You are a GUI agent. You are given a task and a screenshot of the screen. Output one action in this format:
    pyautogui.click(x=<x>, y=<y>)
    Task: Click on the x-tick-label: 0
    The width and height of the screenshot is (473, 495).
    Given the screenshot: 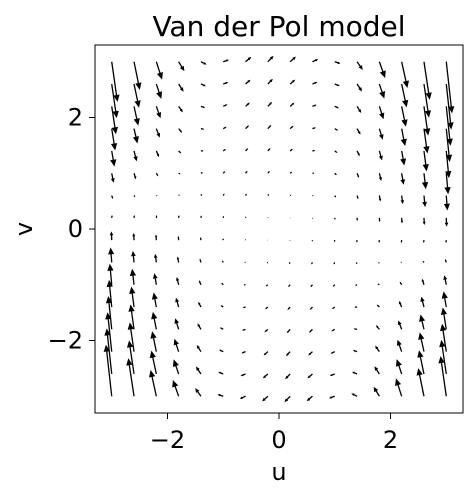 What is the action you would take?
    pyautogui.click(x=278, y=440)
    